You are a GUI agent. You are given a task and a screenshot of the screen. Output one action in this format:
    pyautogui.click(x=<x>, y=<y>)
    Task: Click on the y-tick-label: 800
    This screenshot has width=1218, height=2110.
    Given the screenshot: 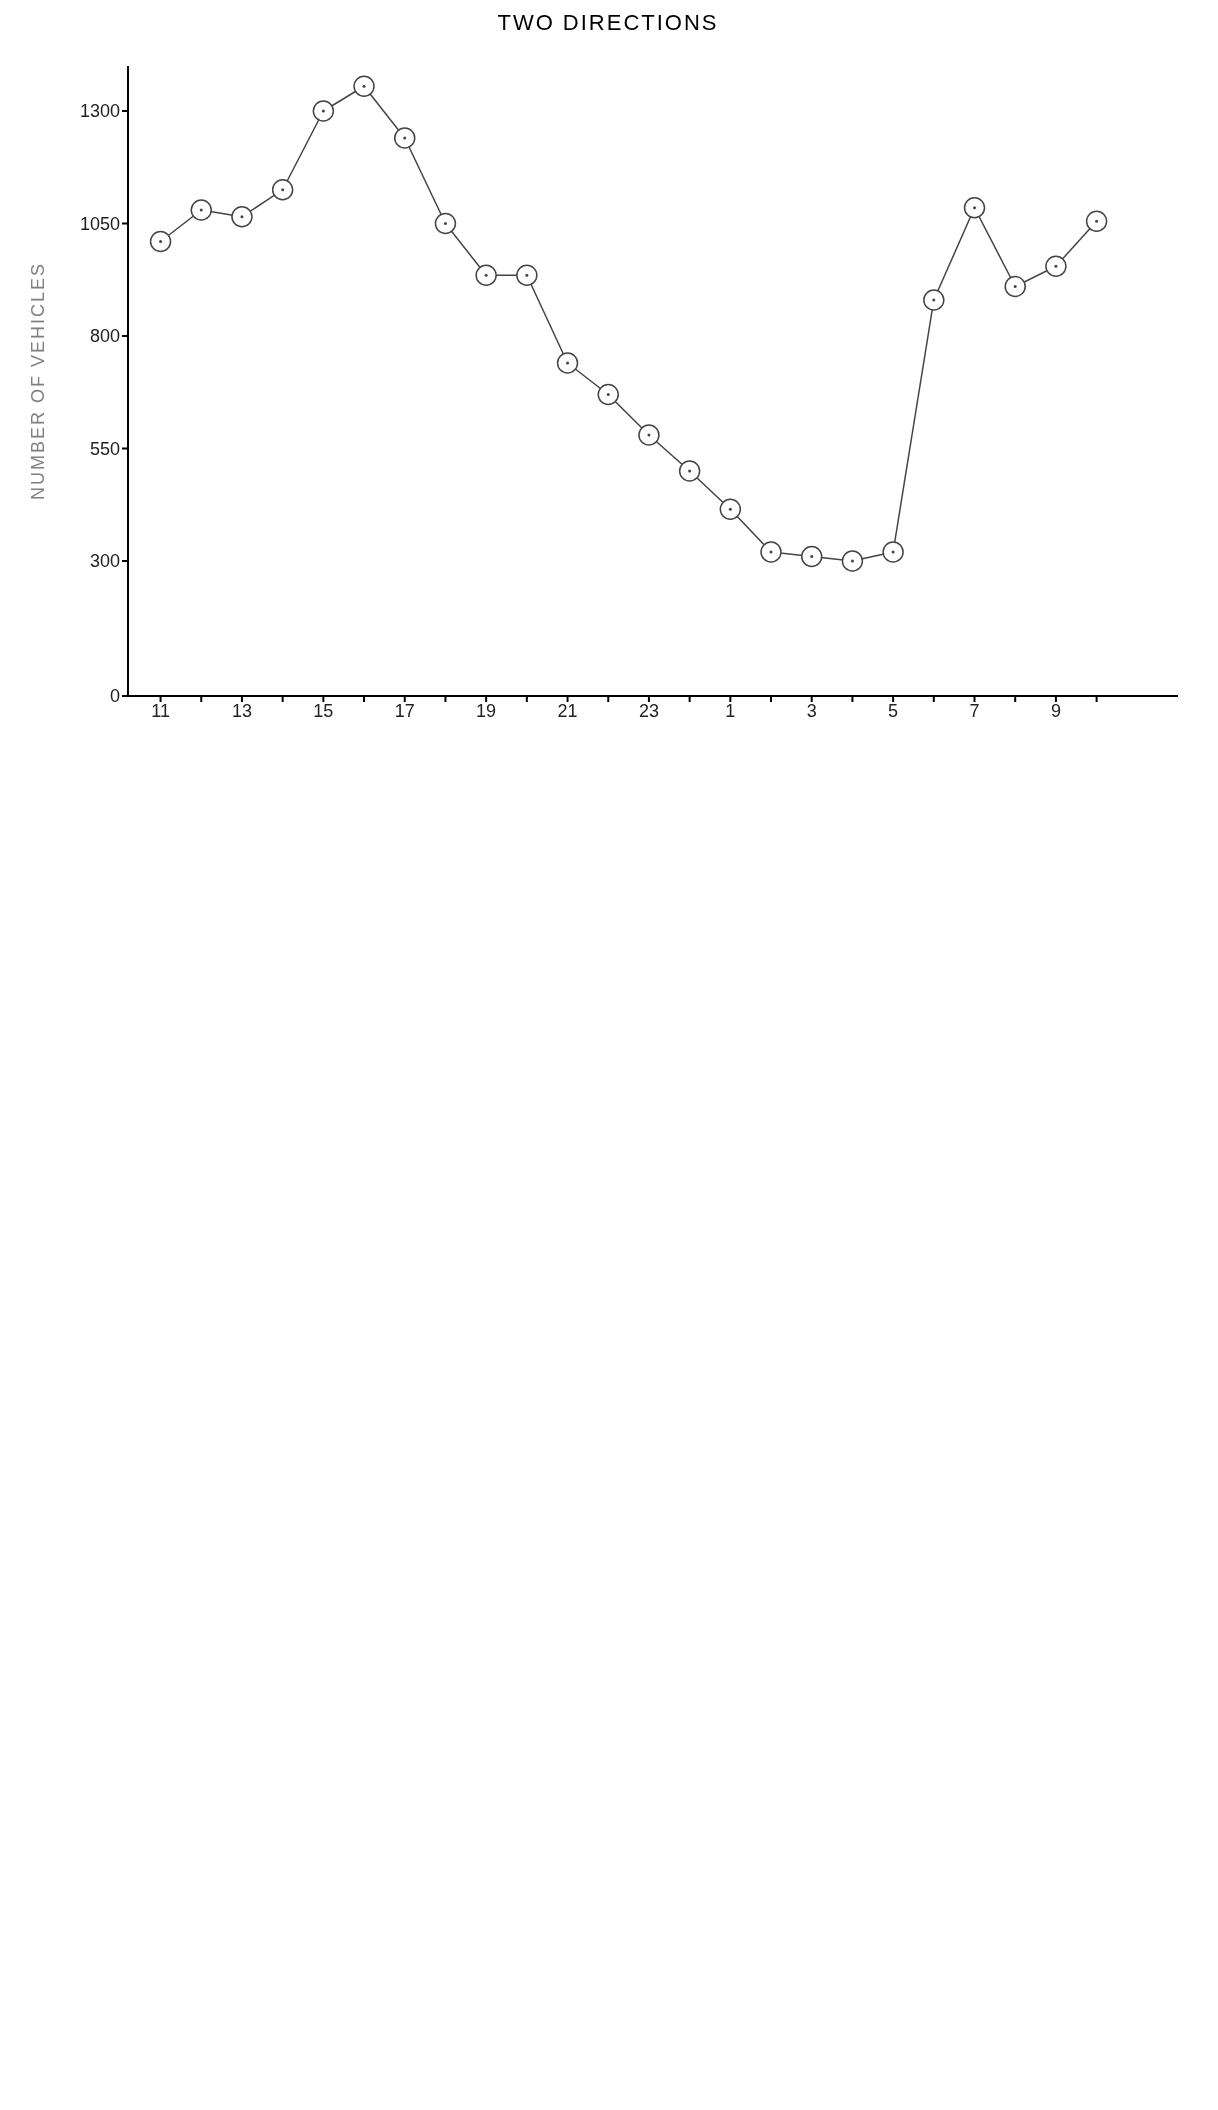 What is the action you would take?
    pyautogui.click(x=104, y=336)
    